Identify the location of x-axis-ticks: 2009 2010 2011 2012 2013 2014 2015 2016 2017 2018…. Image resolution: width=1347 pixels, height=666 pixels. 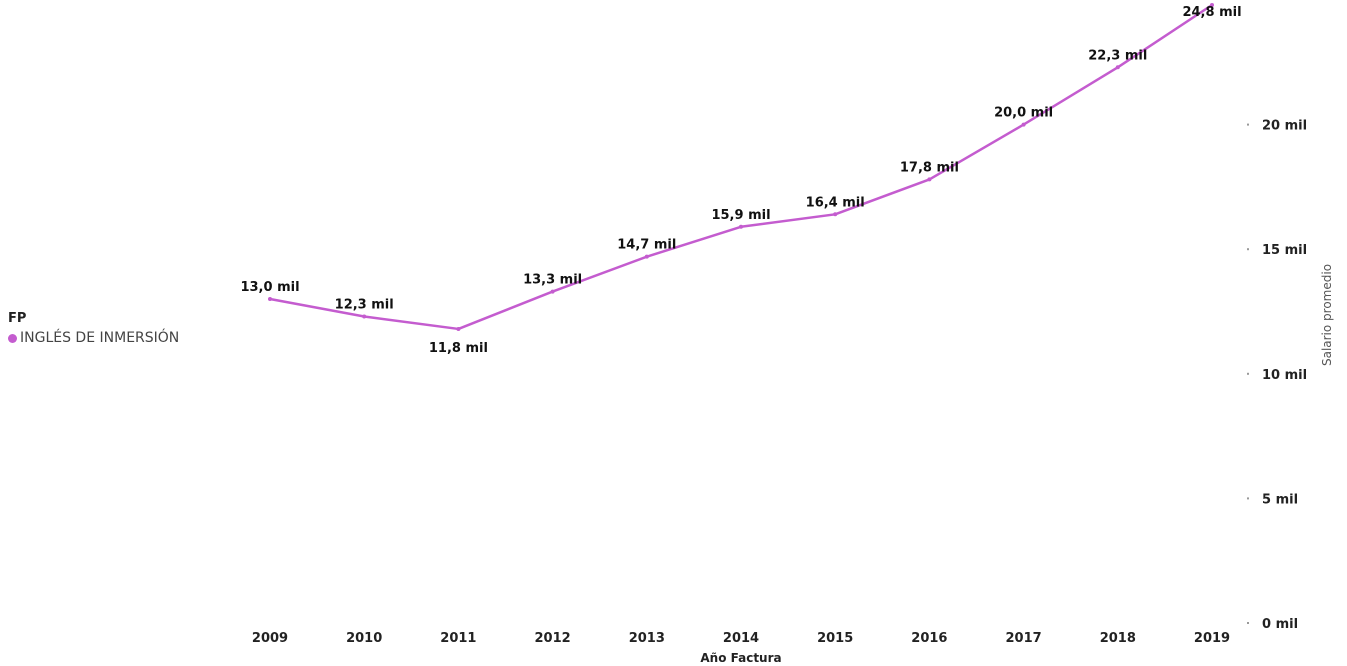
(741, 638).